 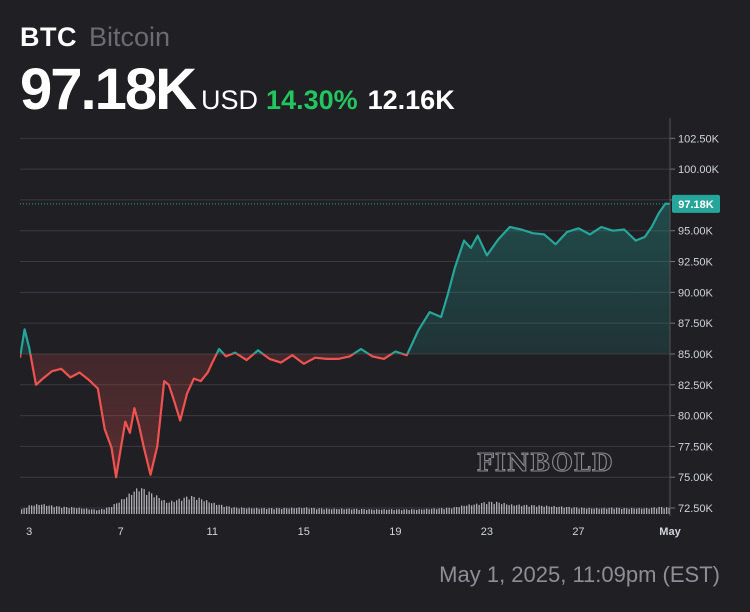 What do you see at coordinates (487, 532) in the screenshot?
I see `x-tick-label: 23` at bounding box center [487, 532].